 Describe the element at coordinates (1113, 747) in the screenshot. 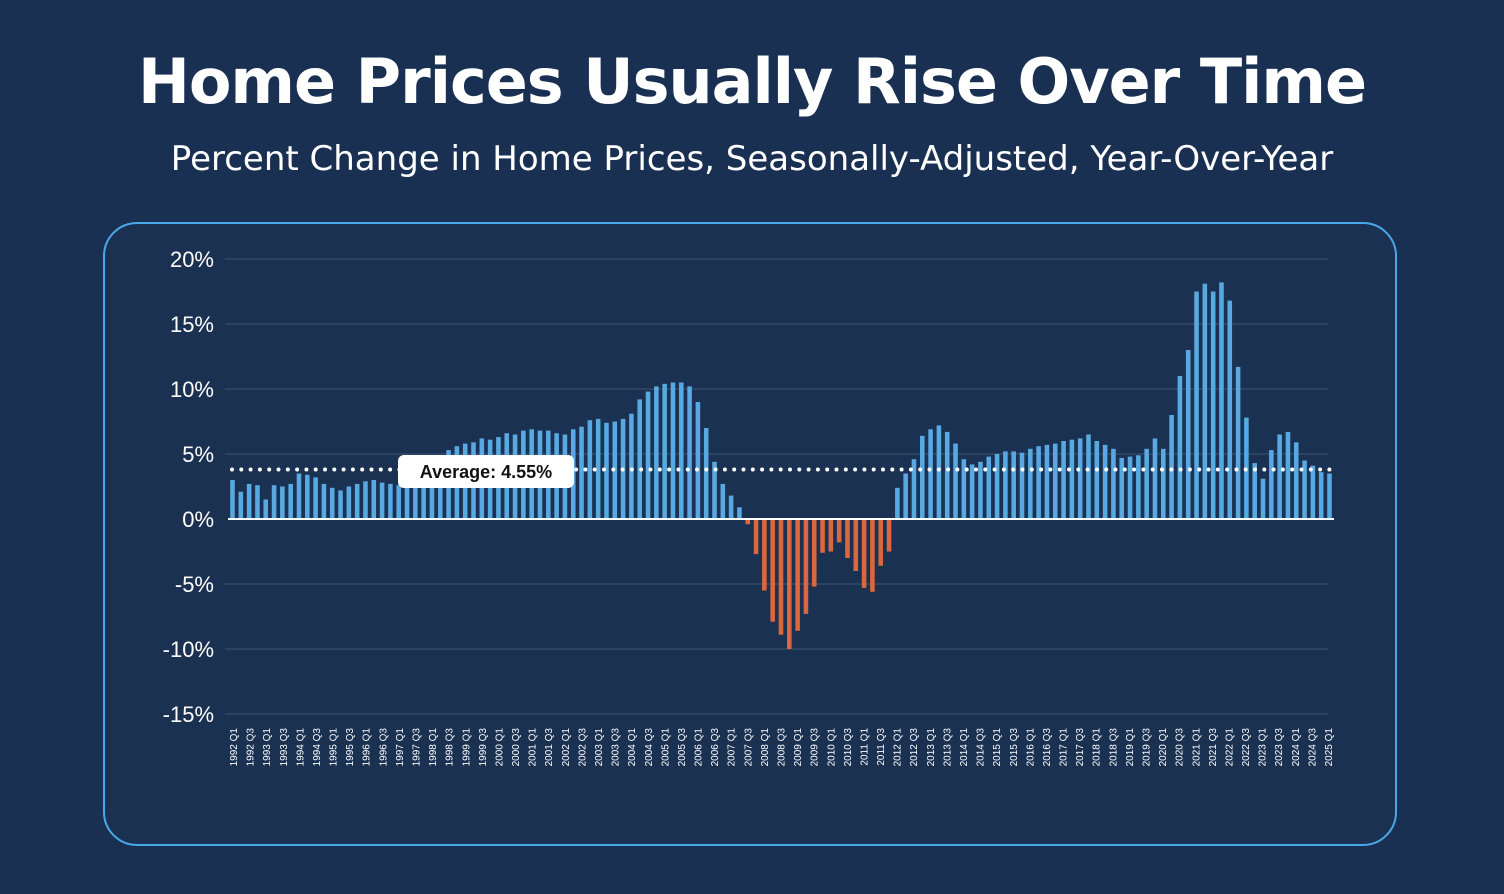

I see `x-tick-label: 2018 Q3` at that location.